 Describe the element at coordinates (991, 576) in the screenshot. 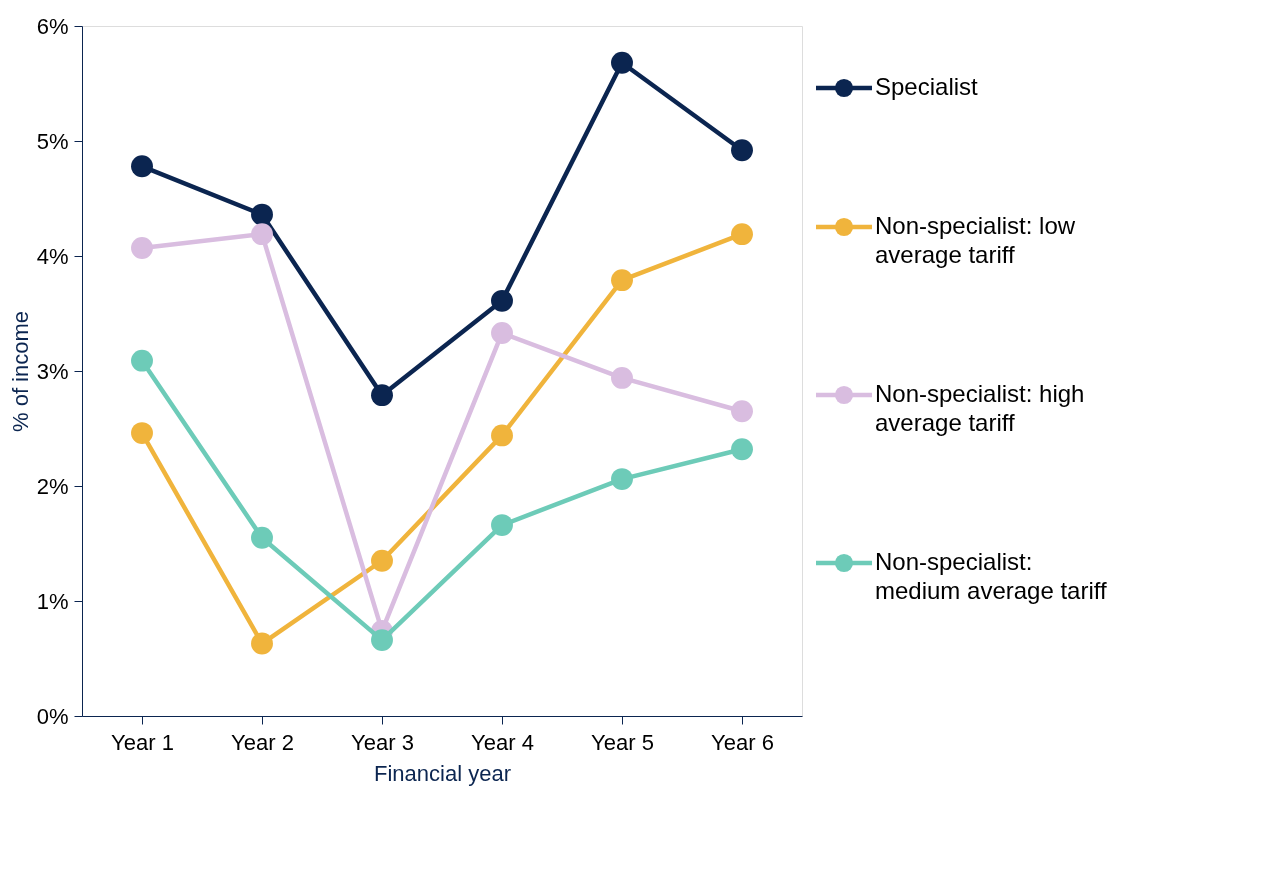

I see `legend-label: Non-specialist: medium average tariff` at that location.